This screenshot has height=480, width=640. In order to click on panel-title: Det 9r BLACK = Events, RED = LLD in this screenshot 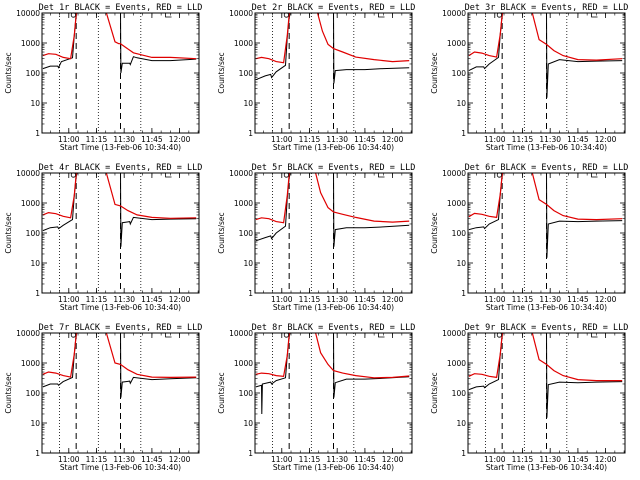, I will do `click(547, 328)`.